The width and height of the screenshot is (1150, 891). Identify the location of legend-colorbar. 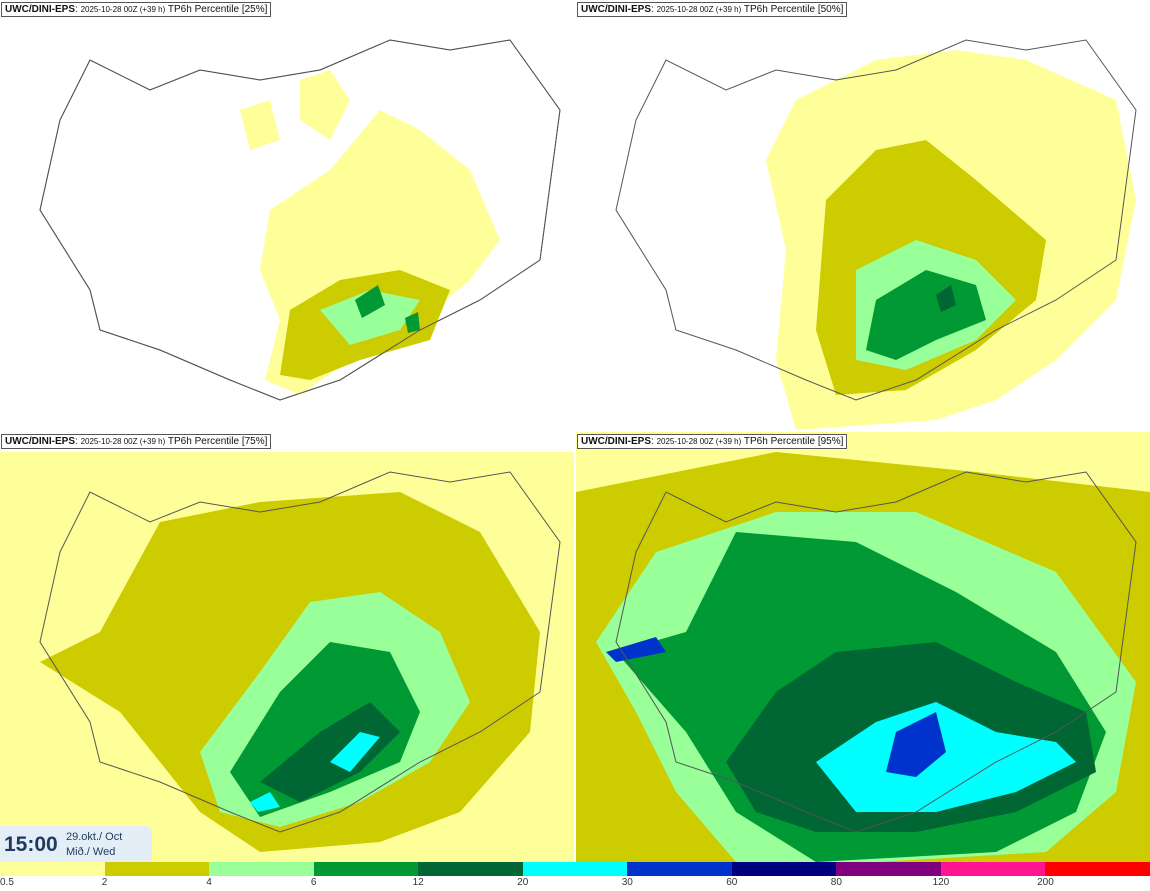
(575, 869).